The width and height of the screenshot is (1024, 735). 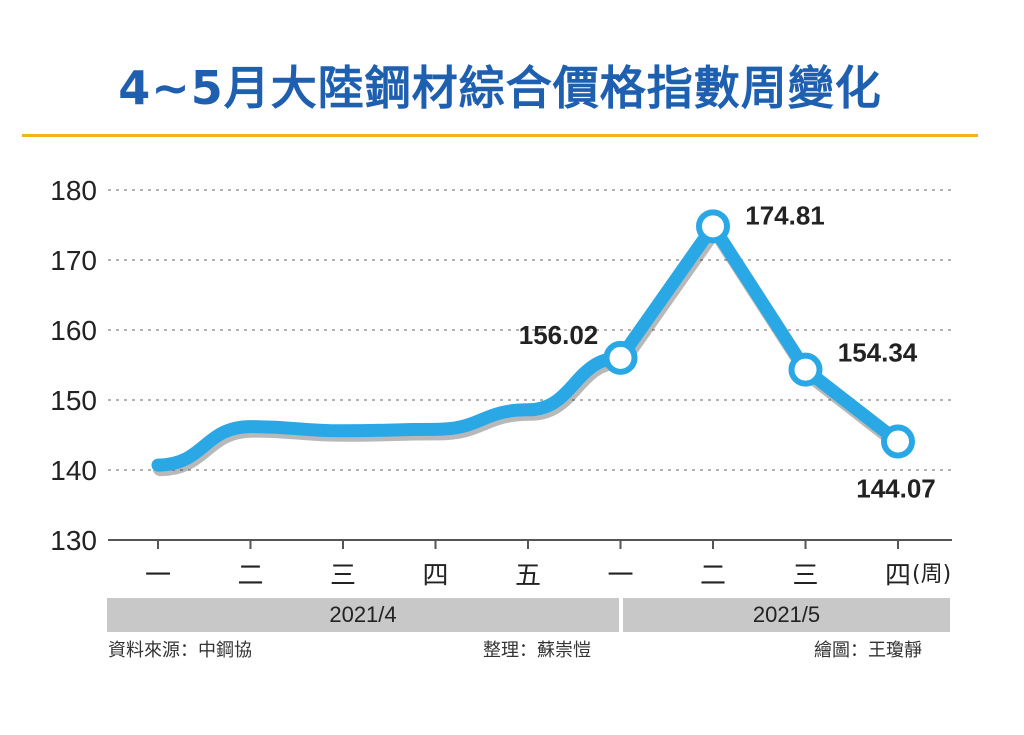 I want to click on y-tick-label: 140, so click(x=73, y=470).